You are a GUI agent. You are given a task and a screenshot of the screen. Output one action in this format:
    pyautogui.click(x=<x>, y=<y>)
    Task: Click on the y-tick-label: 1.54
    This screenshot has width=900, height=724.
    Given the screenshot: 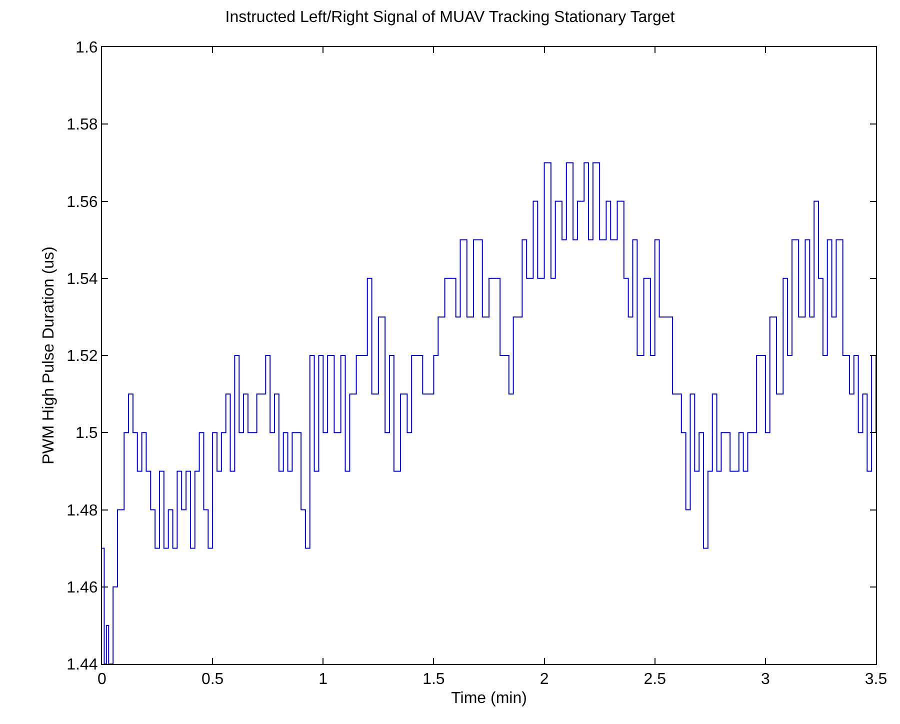 What is the action you would take?
    pyautogui.click(x=82, y=279)
    